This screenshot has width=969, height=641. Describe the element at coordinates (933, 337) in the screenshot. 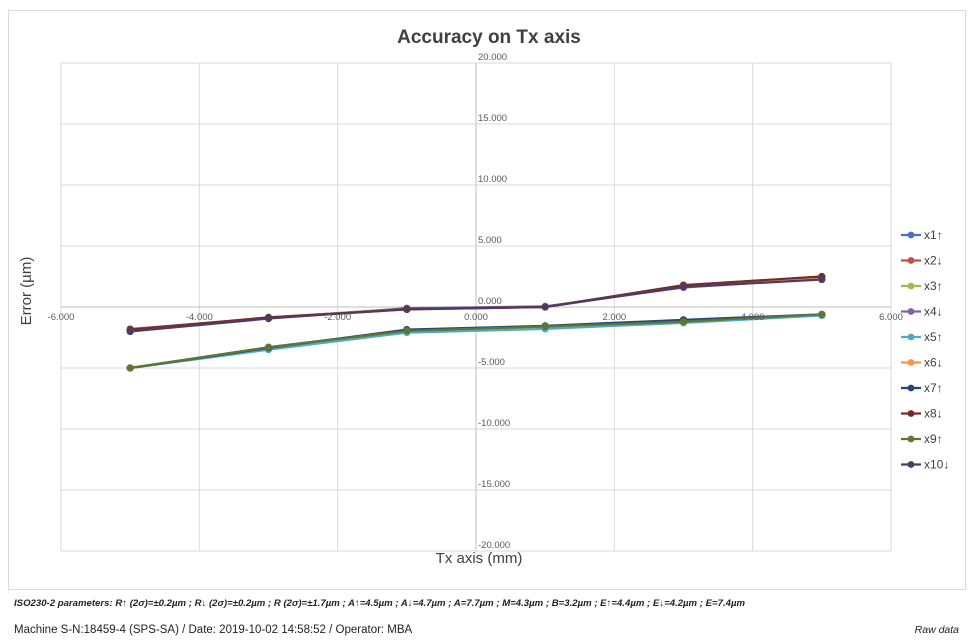

I see `legend-label: x5↑` at that location.